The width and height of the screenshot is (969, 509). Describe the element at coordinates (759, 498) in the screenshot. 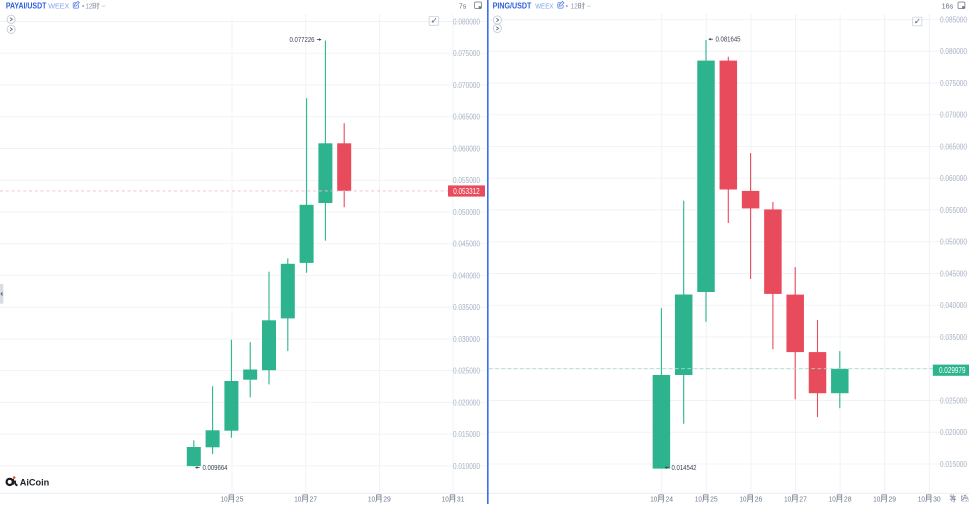

I see `svg-text: 26` at that location.